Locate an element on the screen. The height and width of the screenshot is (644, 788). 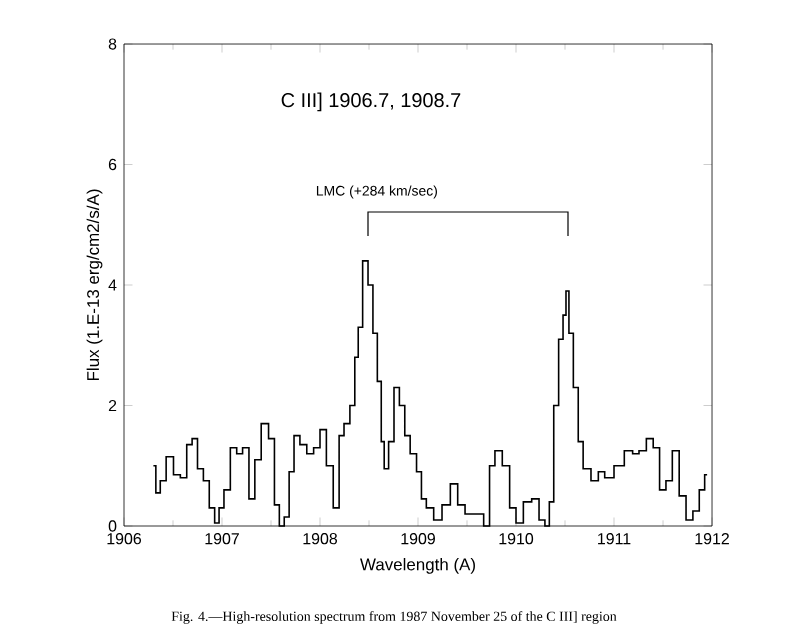
text: C III] 1906.7, 1908.7 is located at coordinates (371, 102).